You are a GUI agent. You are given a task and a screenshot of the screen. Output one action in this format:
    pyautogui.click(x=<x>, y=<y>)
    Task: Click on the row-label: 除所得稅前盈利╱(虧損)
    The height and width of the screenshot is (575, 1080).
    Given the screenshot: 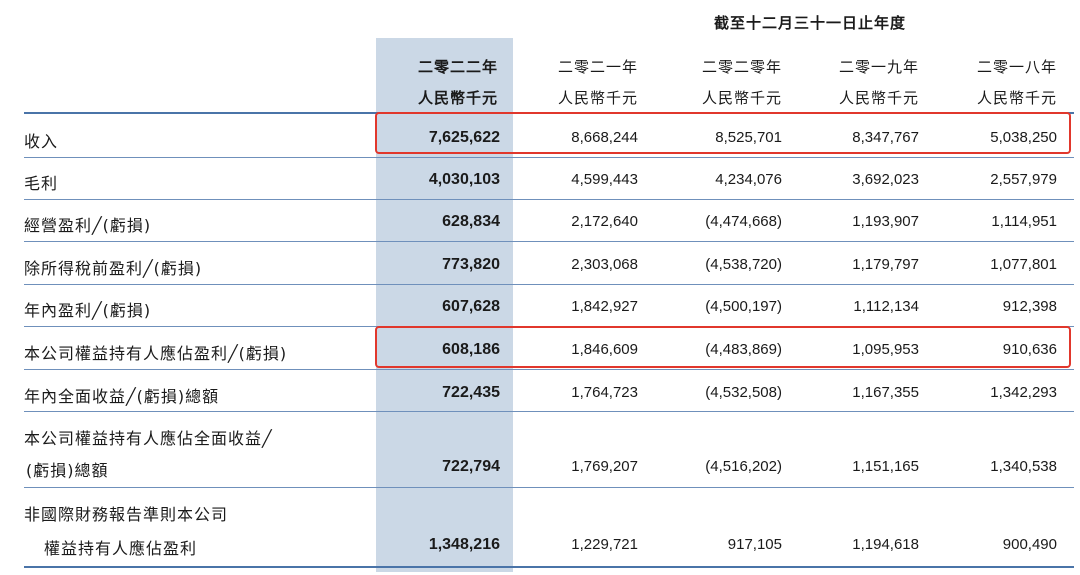 What is the action you would take?
    pyautogui.click(x=113, y=268)
    